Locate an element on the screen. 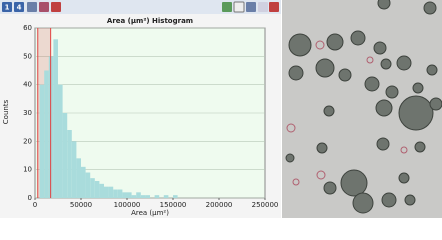 The height and width of the screenshot is (240, 442). y-axis-label: Counts is located at coordinates (6, 111).